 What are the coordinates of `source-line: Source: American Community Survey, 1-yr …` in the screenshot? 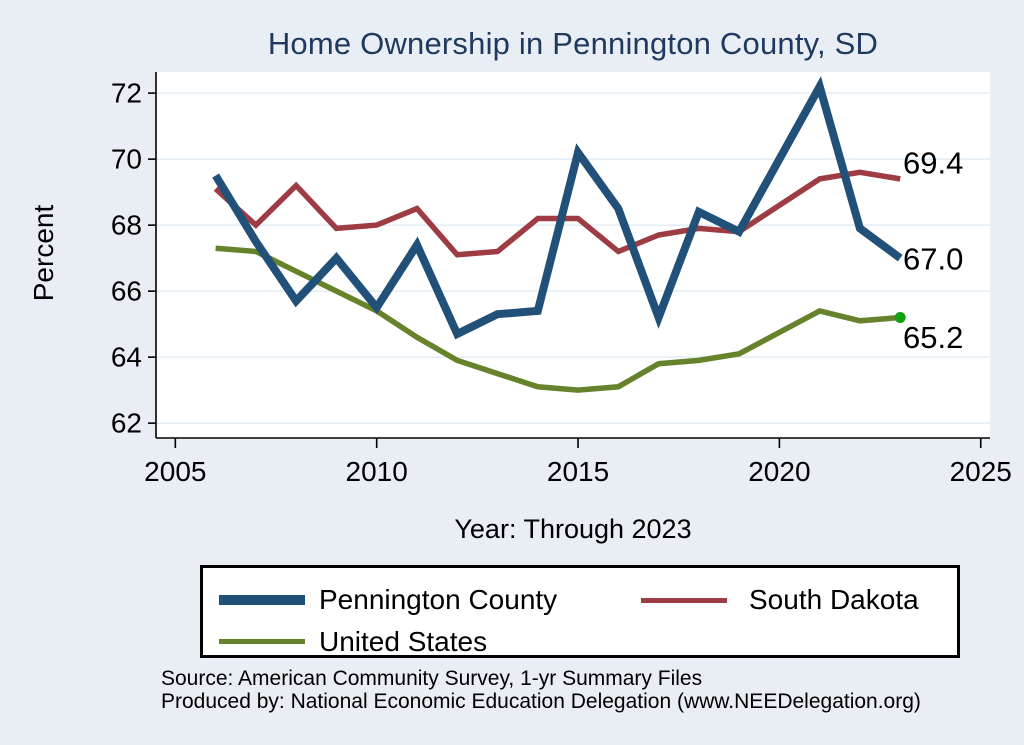 It's located at (432, 678).